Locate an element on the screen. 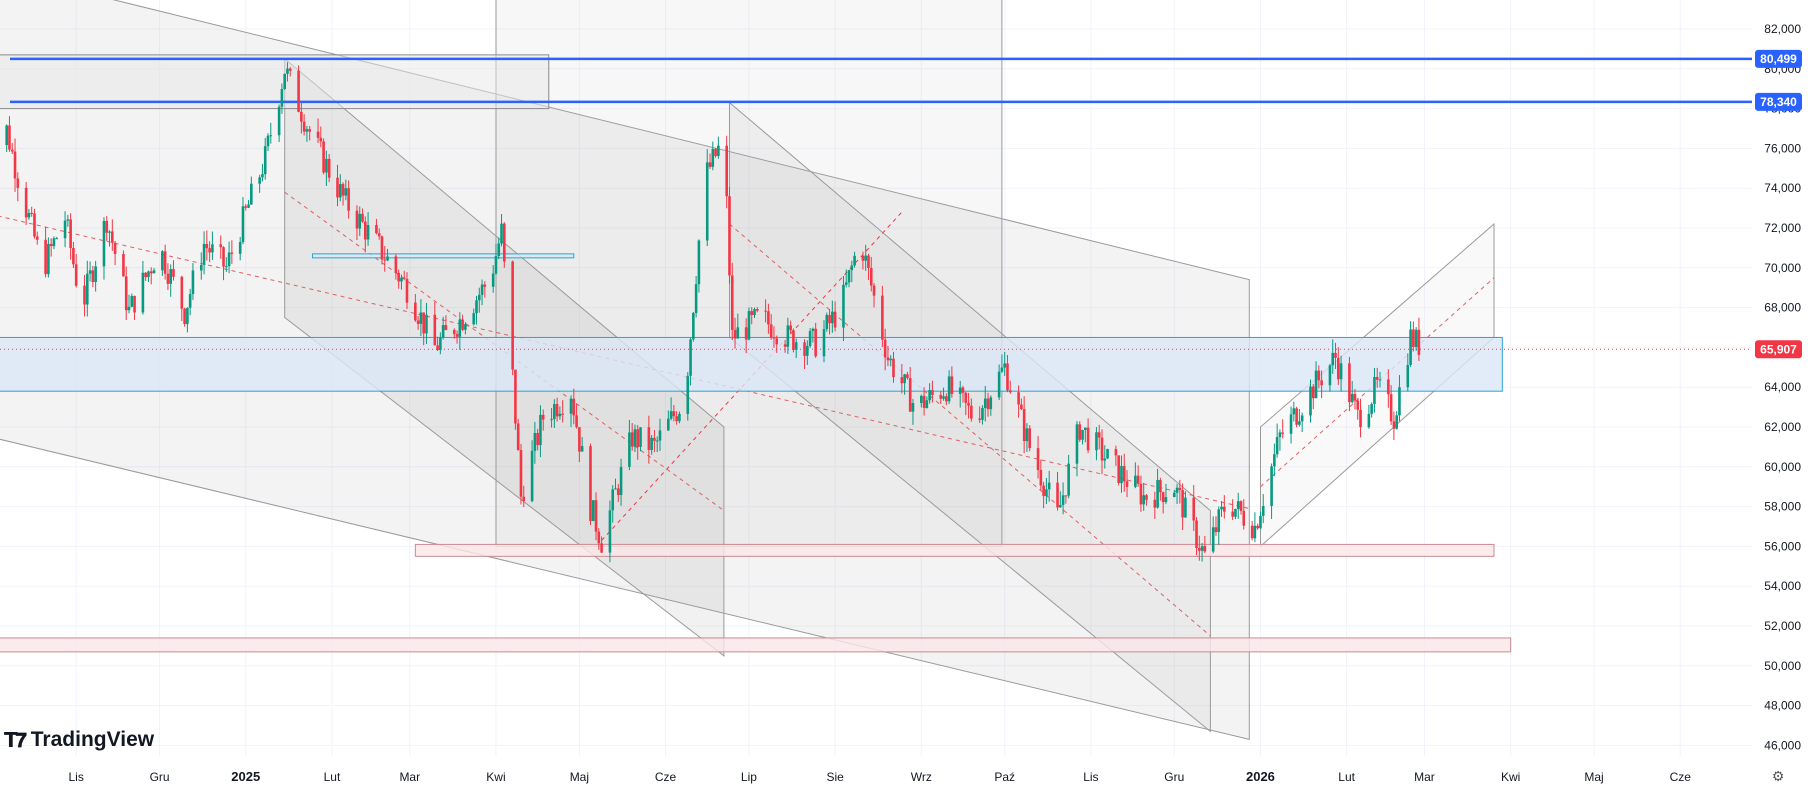  gear-icon: ⚙ is located at coordinates (1778, 777).